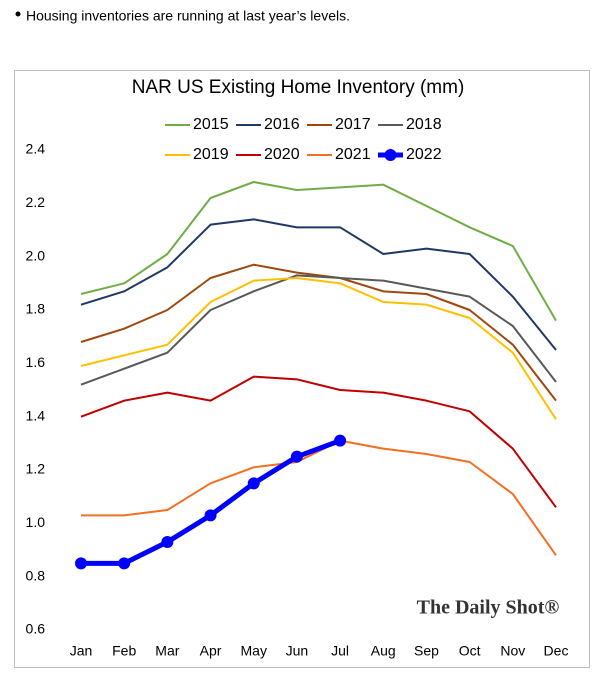 The width and height of the screenshot is (596, 697). I want to click on bullet, so click(18, 14).